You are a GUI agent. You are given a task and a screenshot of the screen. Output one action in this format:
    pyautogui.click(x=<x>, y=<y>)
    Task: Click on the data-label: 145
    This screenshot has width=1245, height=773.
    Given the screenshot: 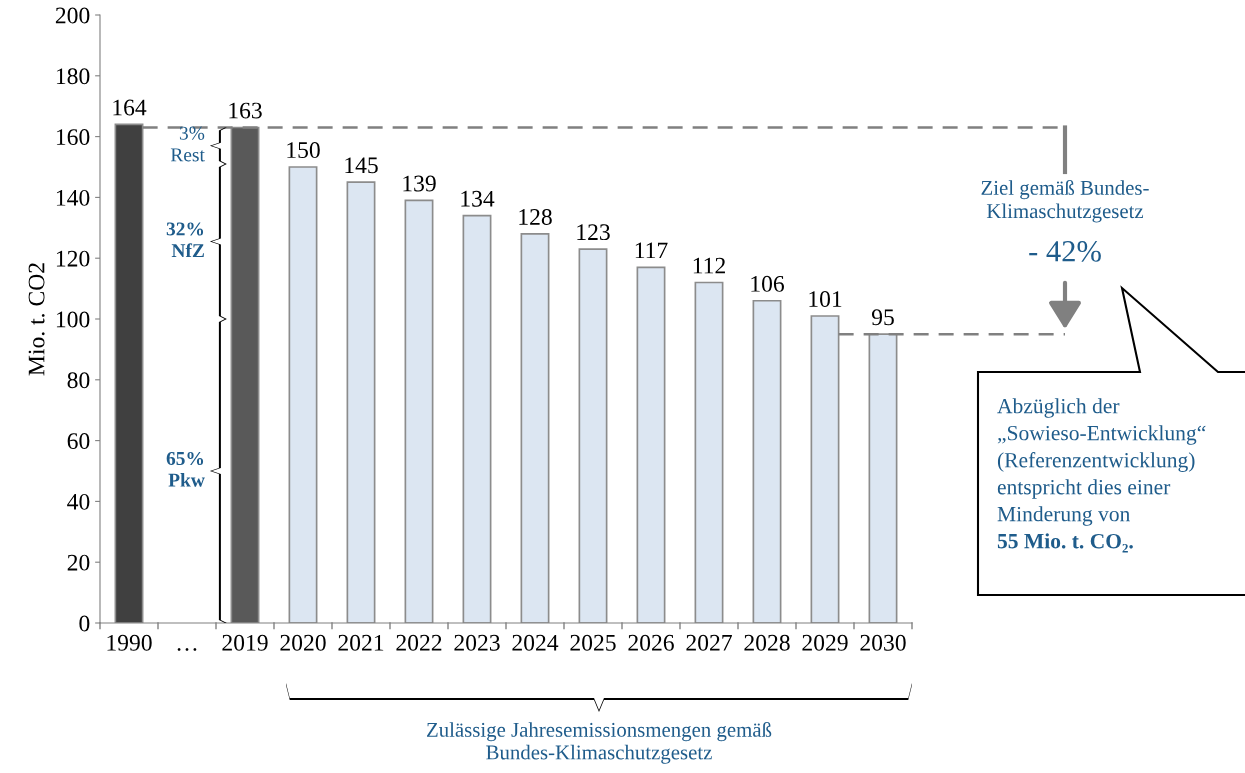 What is the action you would take?
    pyautogui.click(x=361, y=165)
    